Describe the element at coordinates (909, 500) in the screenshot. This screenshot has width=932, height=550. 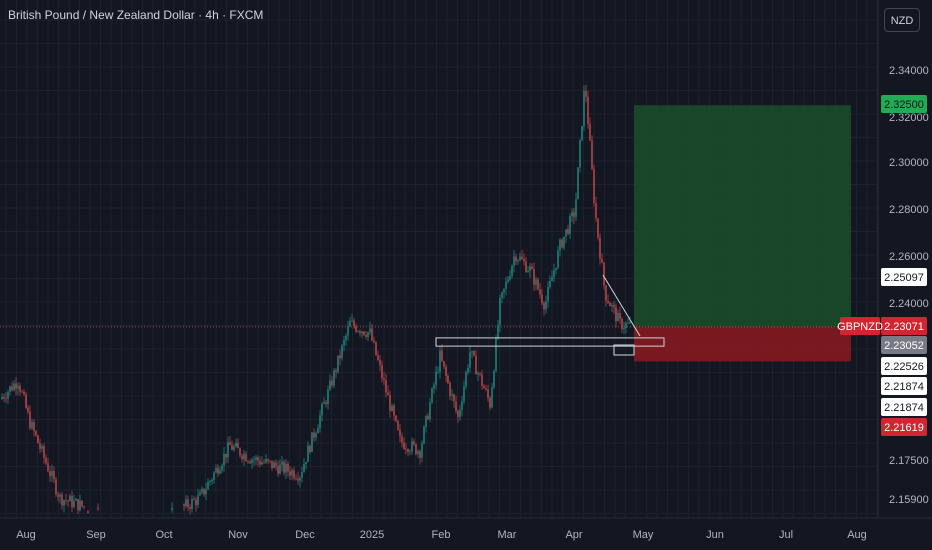
I see `price-tick-label: 2.15900` at that location.